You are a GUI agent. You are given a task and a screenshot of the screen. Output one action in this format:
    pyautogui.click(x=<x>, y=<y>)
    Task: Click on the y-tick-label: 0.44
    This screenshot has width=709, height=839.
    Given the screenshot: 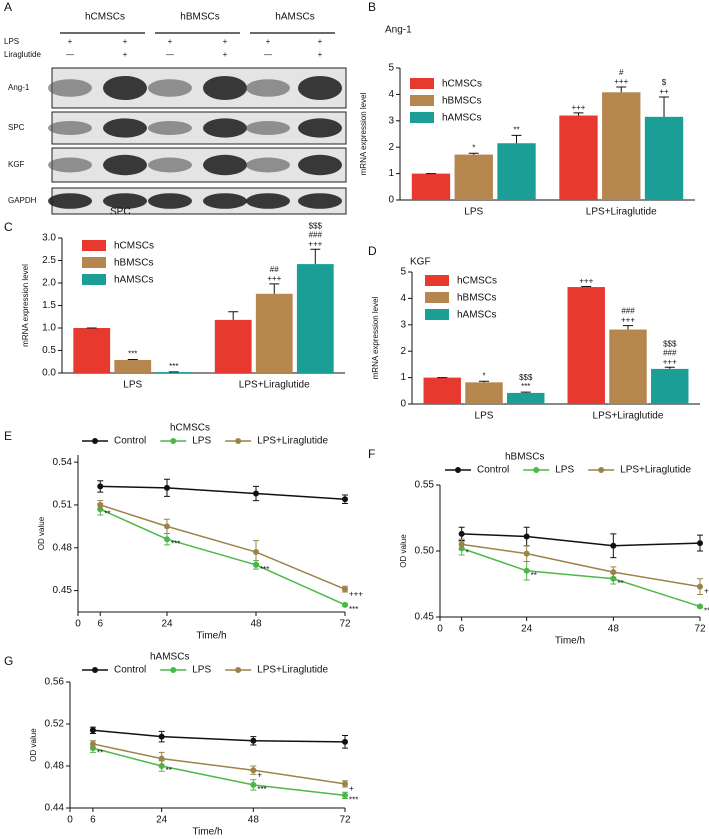 What is the action you would take?
    pyautogui.click(x=55, y=808)
    